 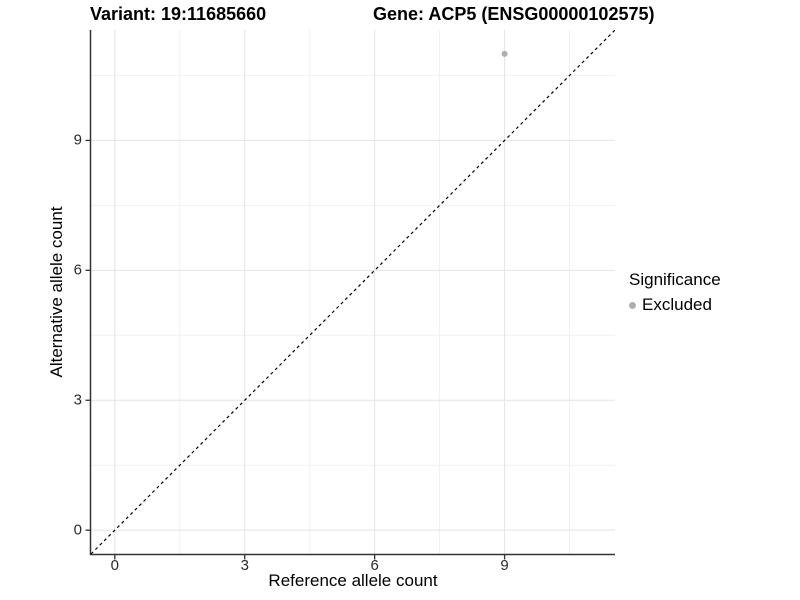 I want to click on x-axis-title: Reference allele count, so click(x=353, y=580).